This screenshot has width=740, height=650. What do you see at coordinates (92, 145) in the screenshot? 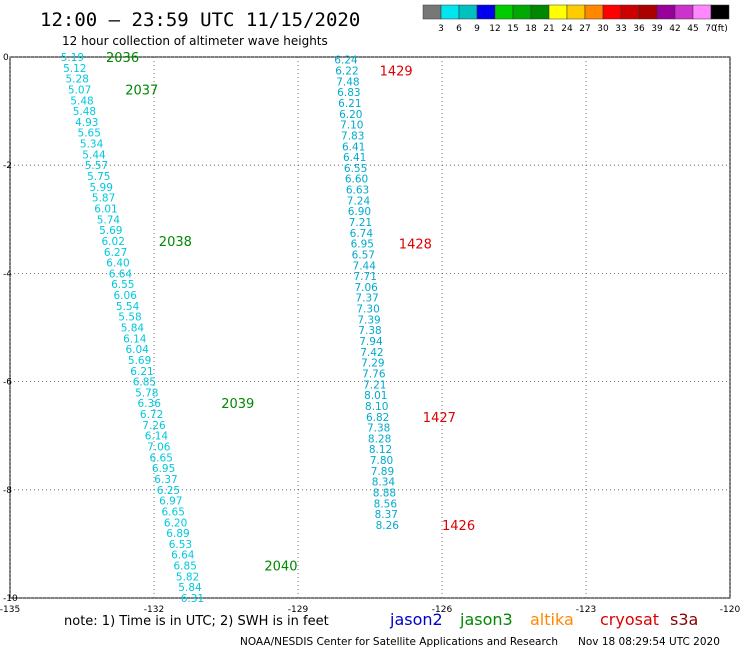
I see `swh-value: 5.34` at bounding box center [92, 145].